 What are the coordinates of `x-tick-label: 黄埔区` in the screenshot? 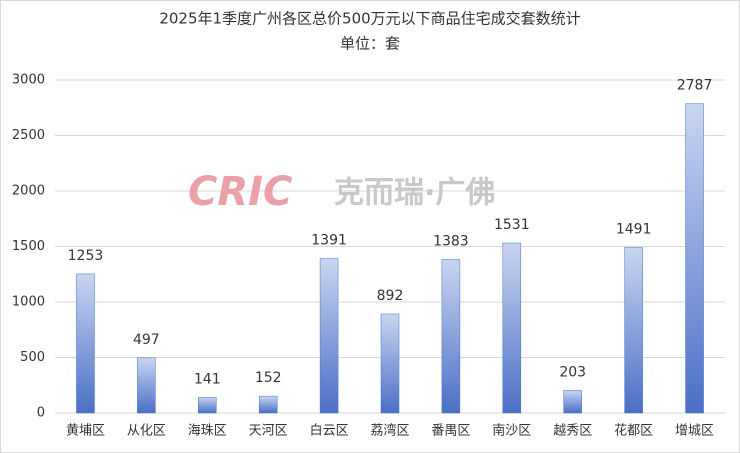 It's located at (85, 431).